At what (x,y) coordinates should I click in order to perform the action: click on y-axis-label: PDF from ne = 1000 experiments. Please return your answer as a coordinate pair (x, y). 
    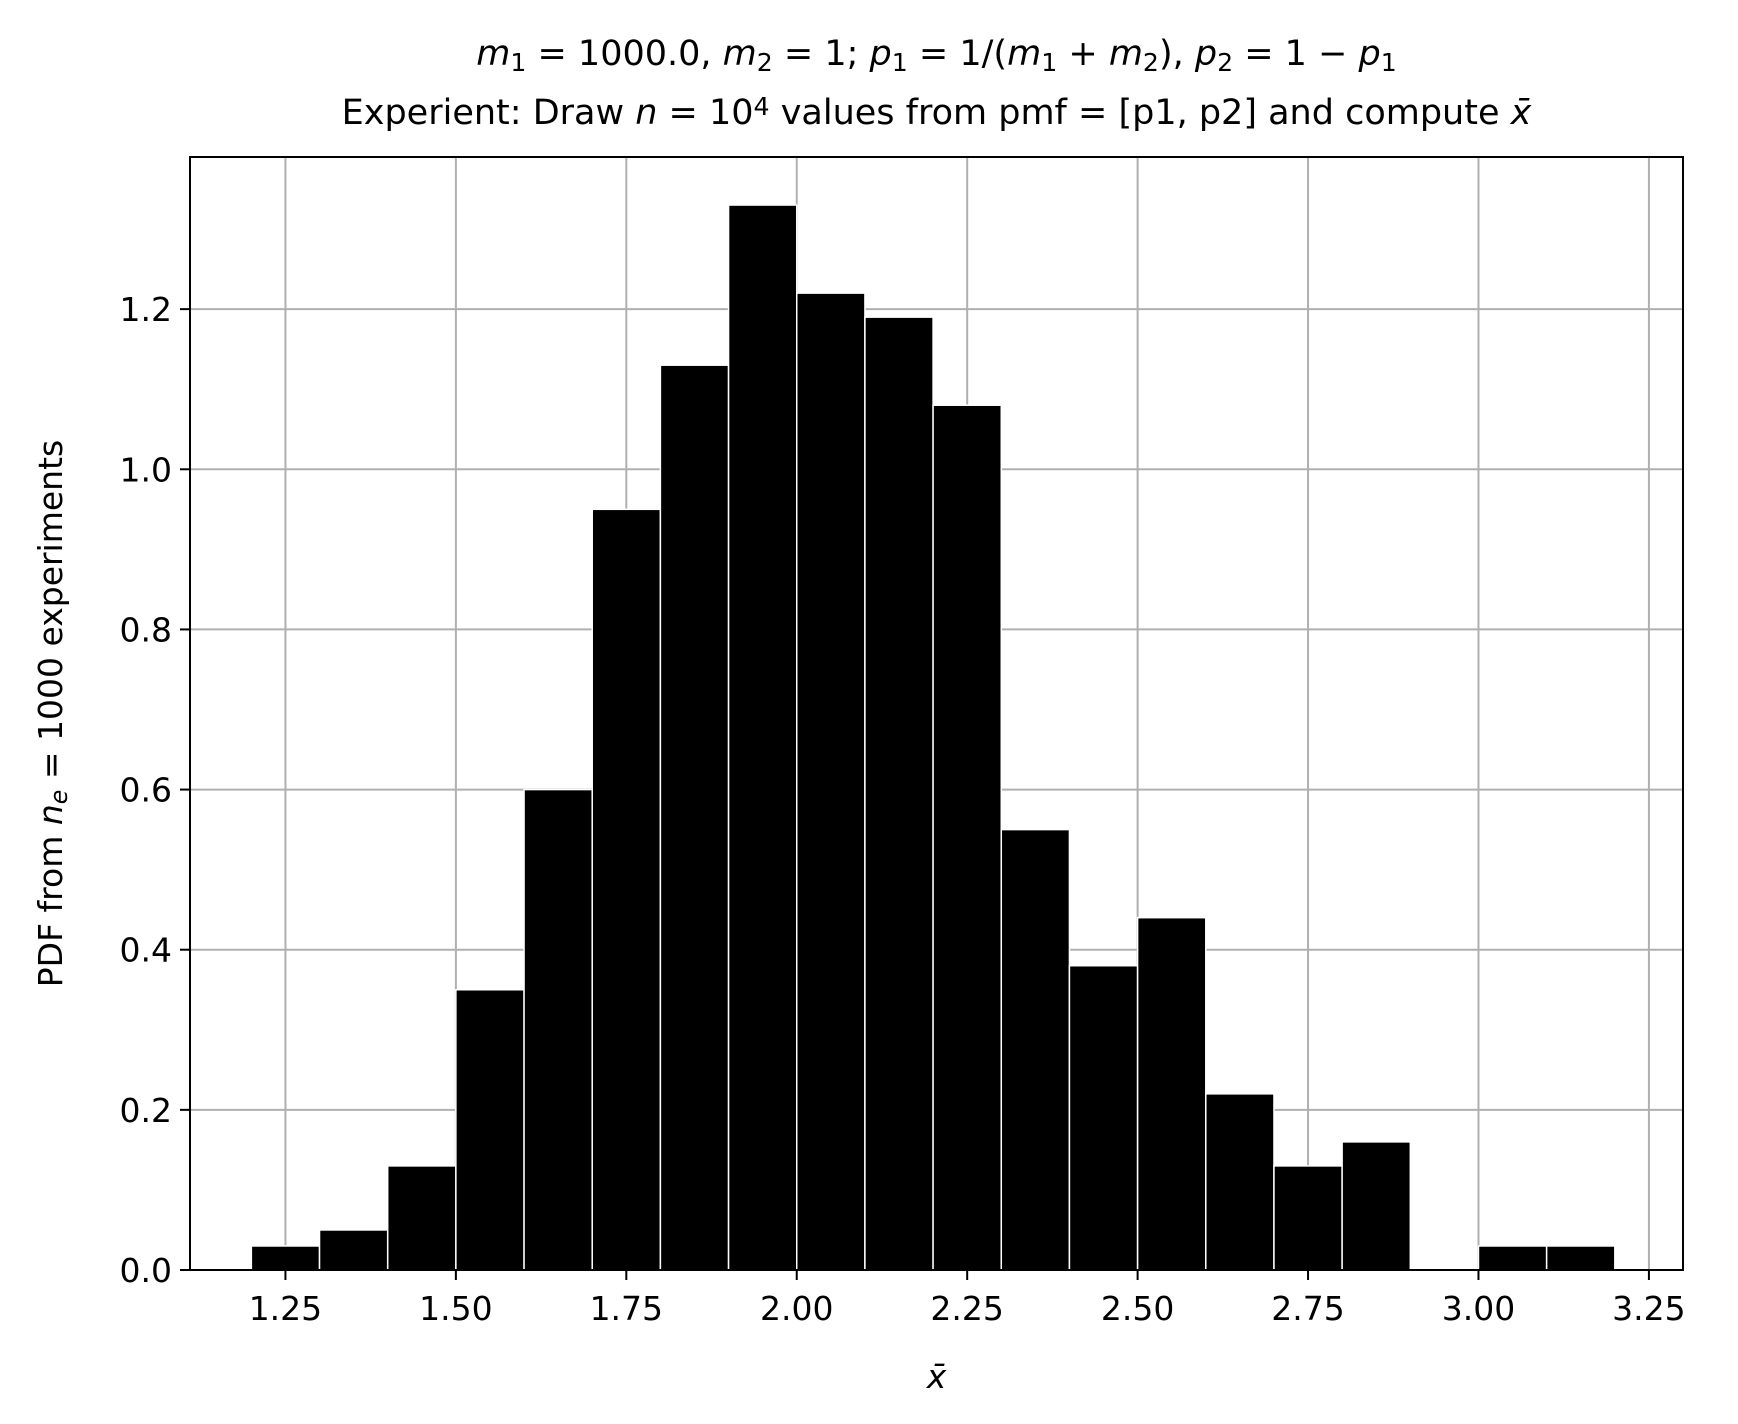
    Looking at the image, I should click on (52, 713).